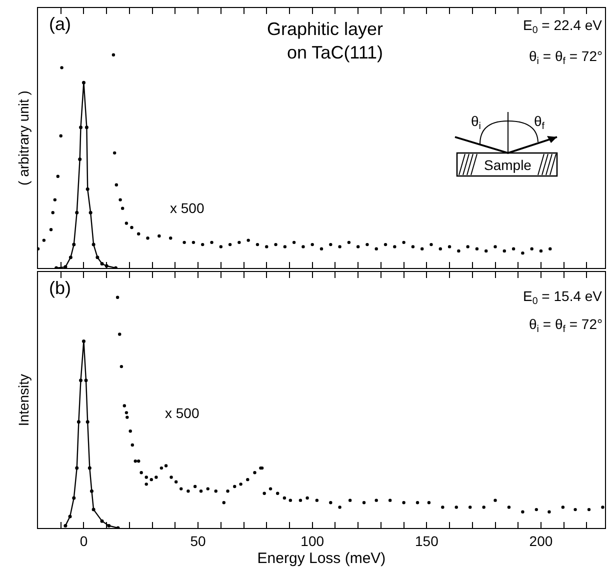 Image resolution: width=609 pixels, height=577 pixels. I want to click on y-axis-title: Intensity, so click(24, 400).